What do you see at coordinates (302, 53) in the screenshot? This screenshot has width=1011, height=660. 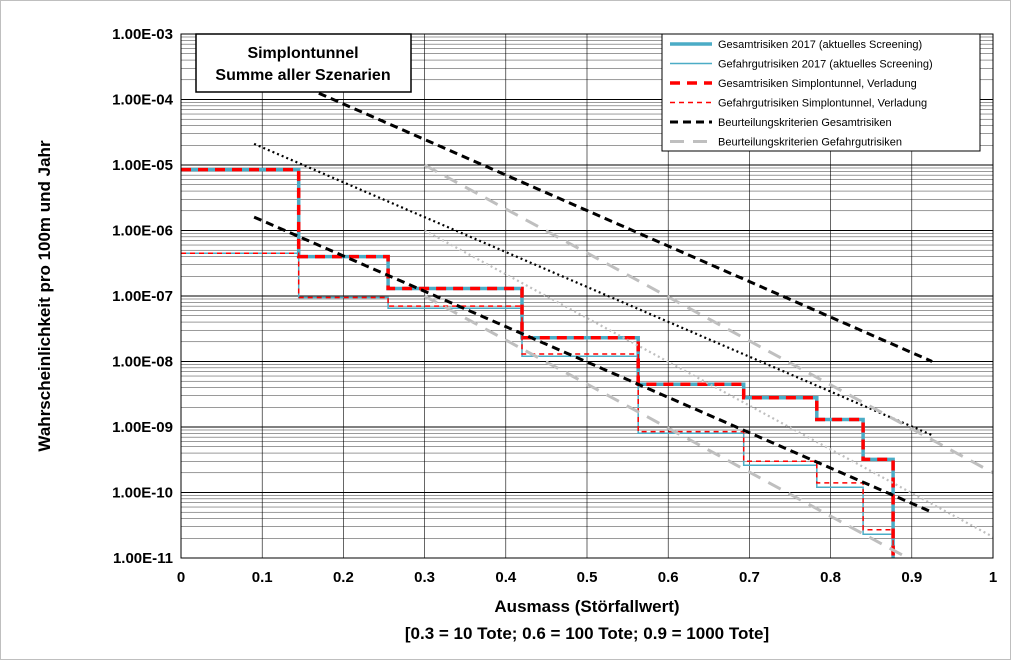 I see `title-line-1: Simplontunnel` at bounding box center [302, 53].